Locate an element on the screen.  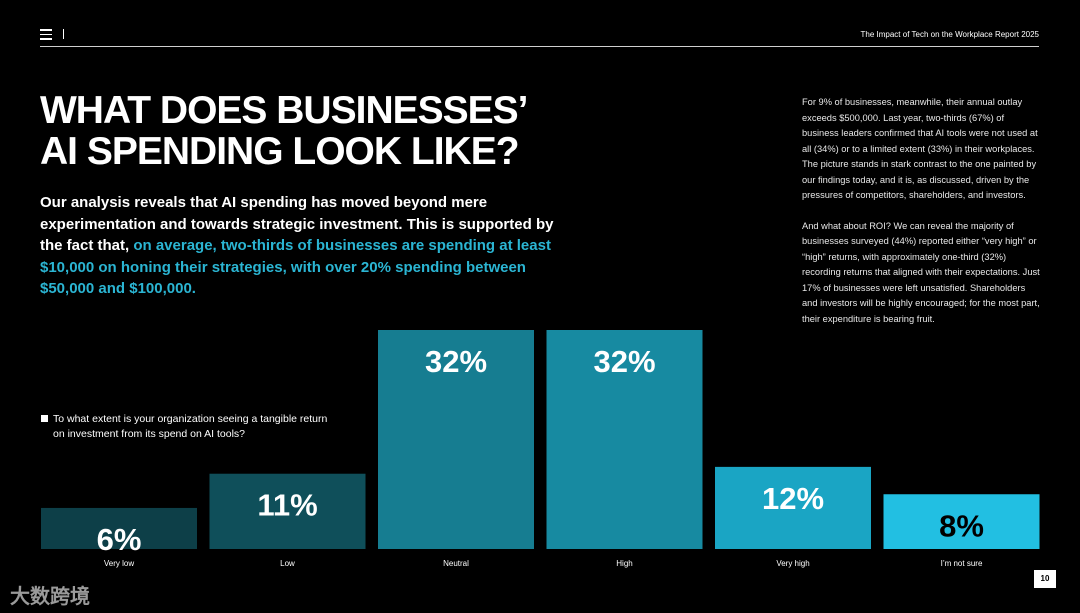
bar-neutral is located at coordinates (456, 439).